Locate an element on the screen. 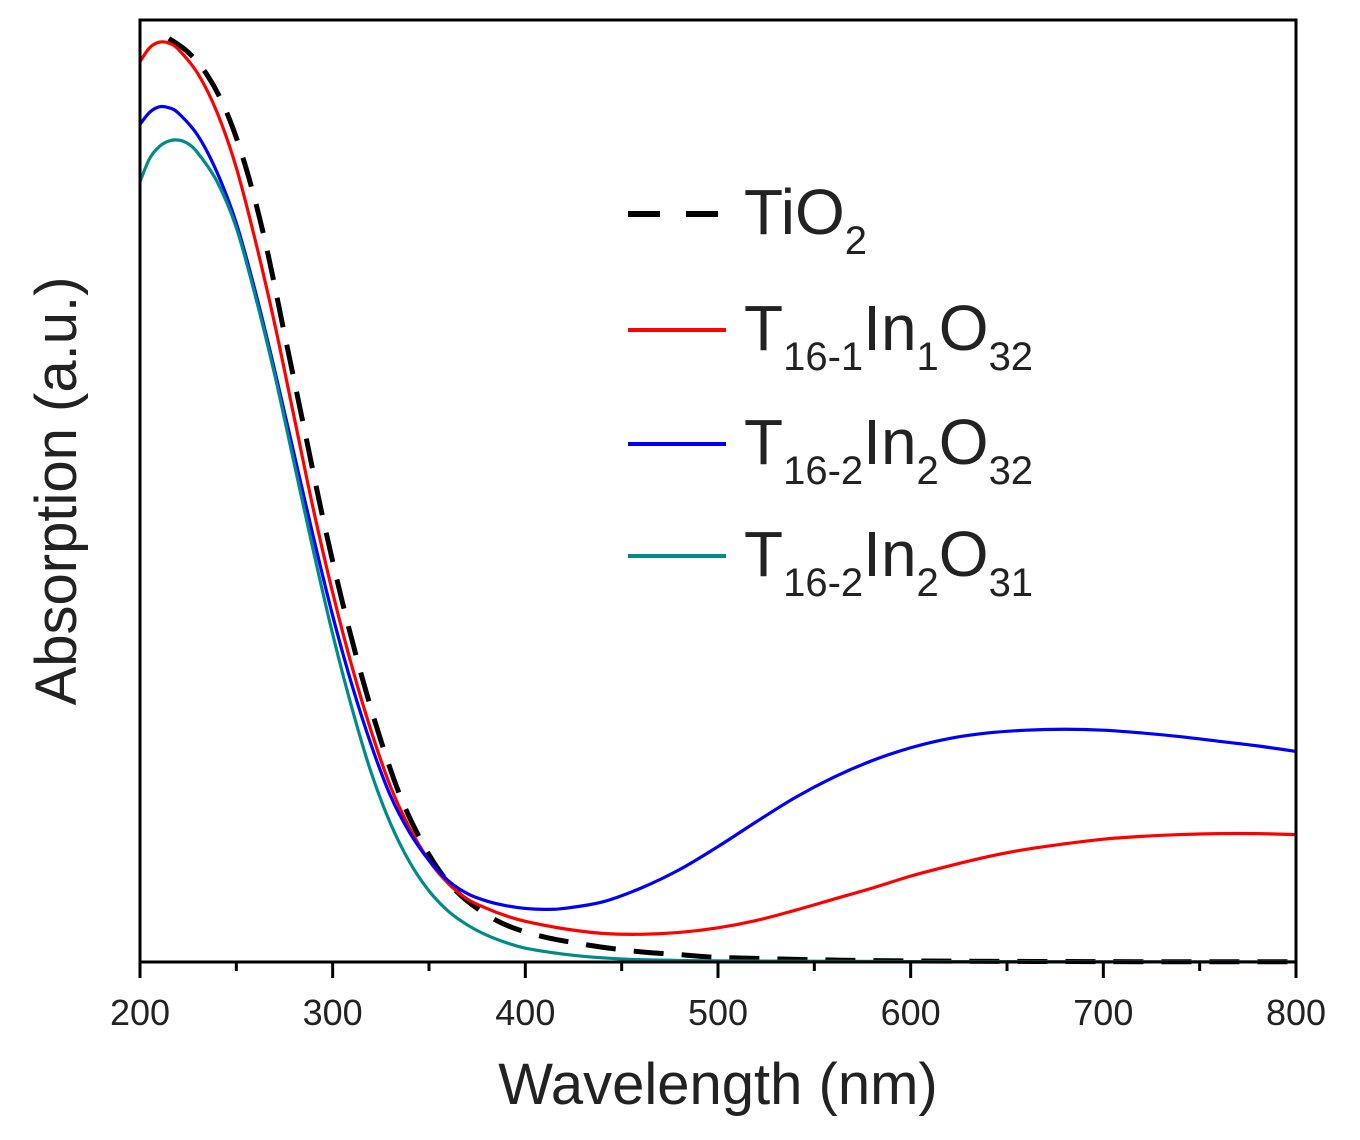 The width and height of the screenshot is (1360, 1140). ticks-layer: 200 300 400 500 600 700 800 is located at coordinates (718, 997).